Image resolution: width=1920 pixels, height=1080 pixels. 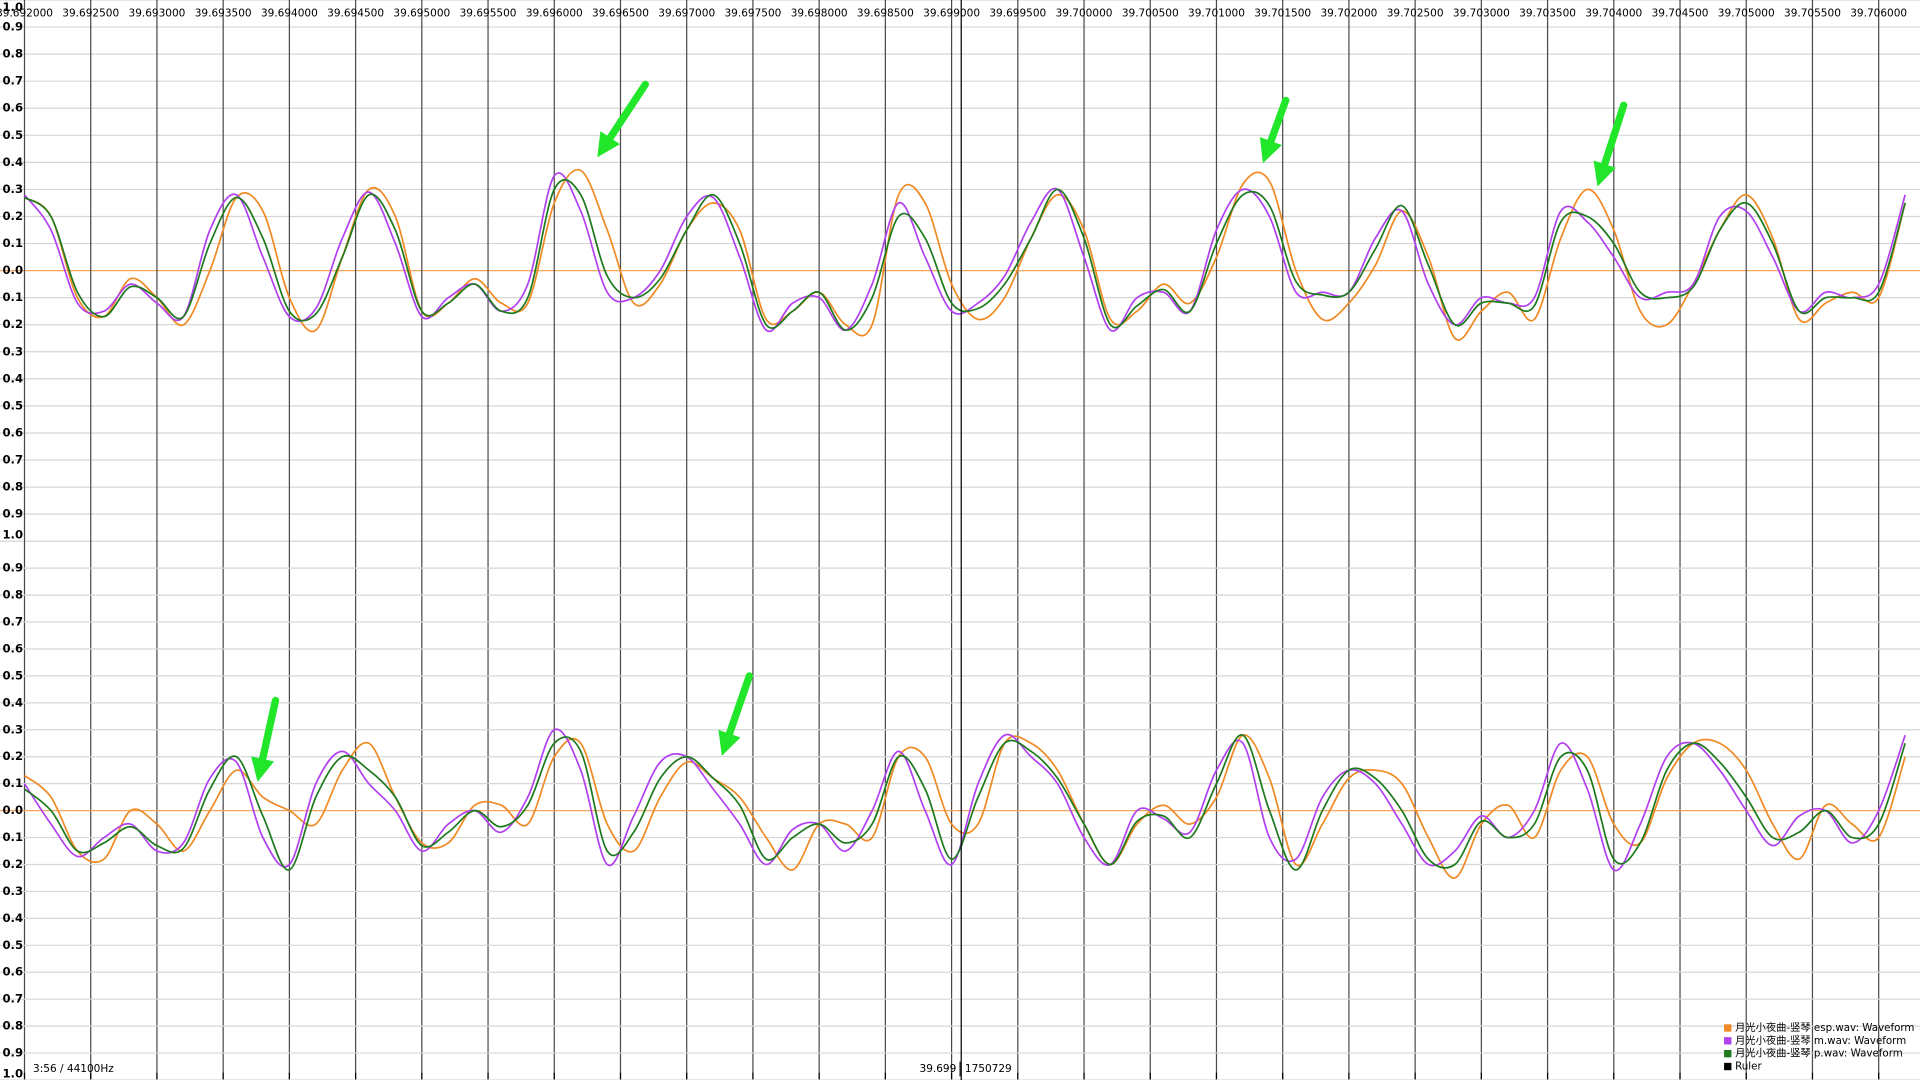 What do you see at coordinates (1819, 1053) in the screenshot?
I see `legend-label: 月光小夜曲-竖琴 p.wav: Waveform` at bounding box center [1819, 1053].